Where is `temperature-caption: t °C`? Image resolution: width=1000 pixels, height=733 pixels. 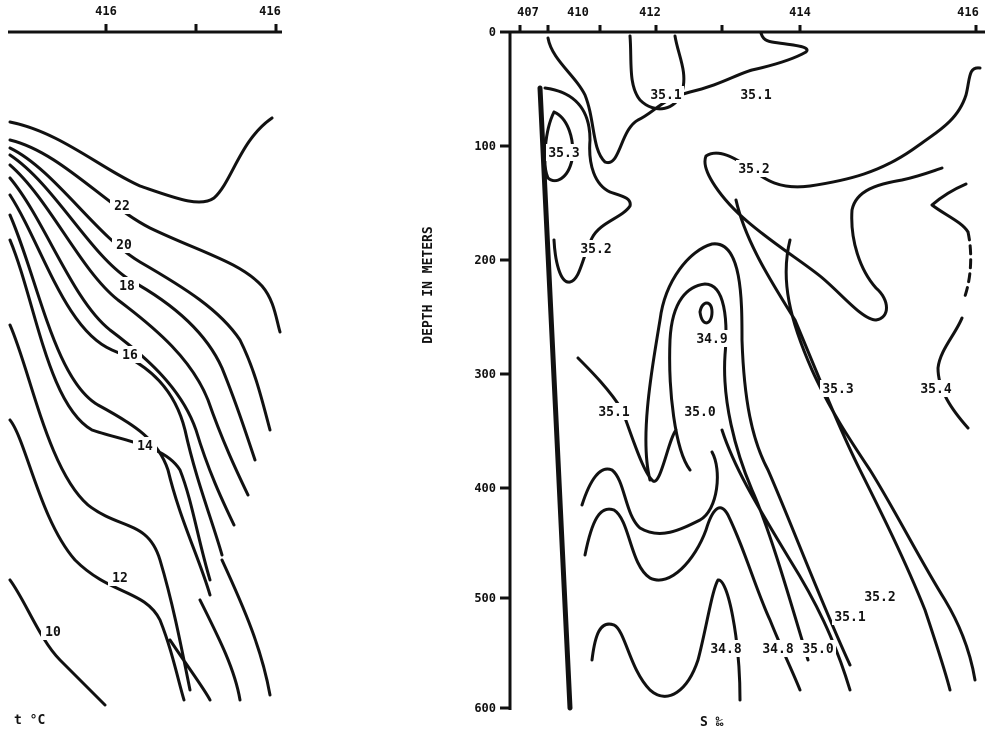 temperature-caption: t °C is located at coordinates (29, 720).